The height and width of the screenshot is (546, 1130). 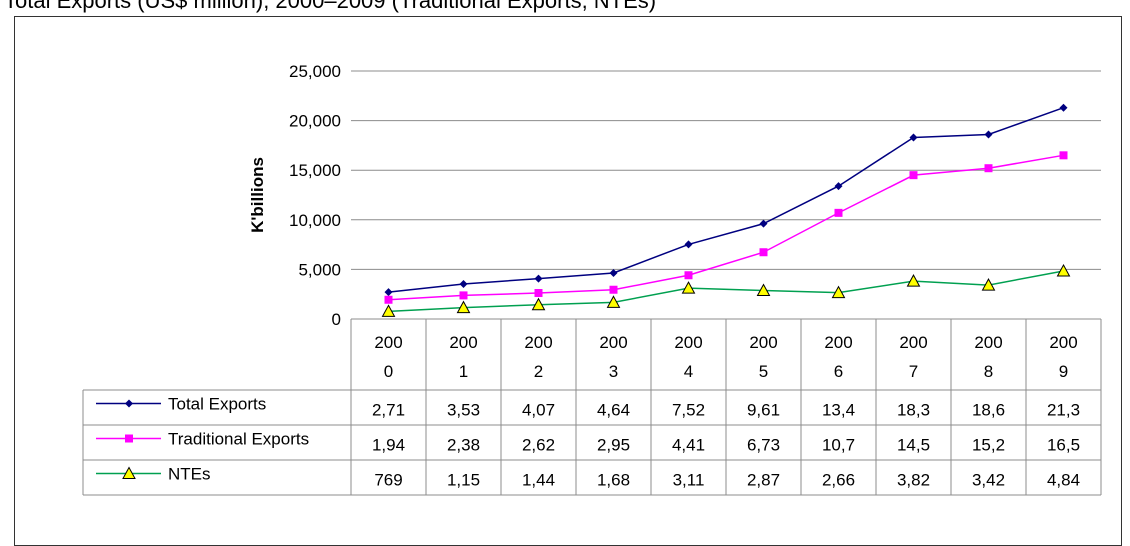 What do you see at coordinates (189, 474) in the screenshot?
I see `legend-series-name: NTEs` at bounding box center [189, 474].